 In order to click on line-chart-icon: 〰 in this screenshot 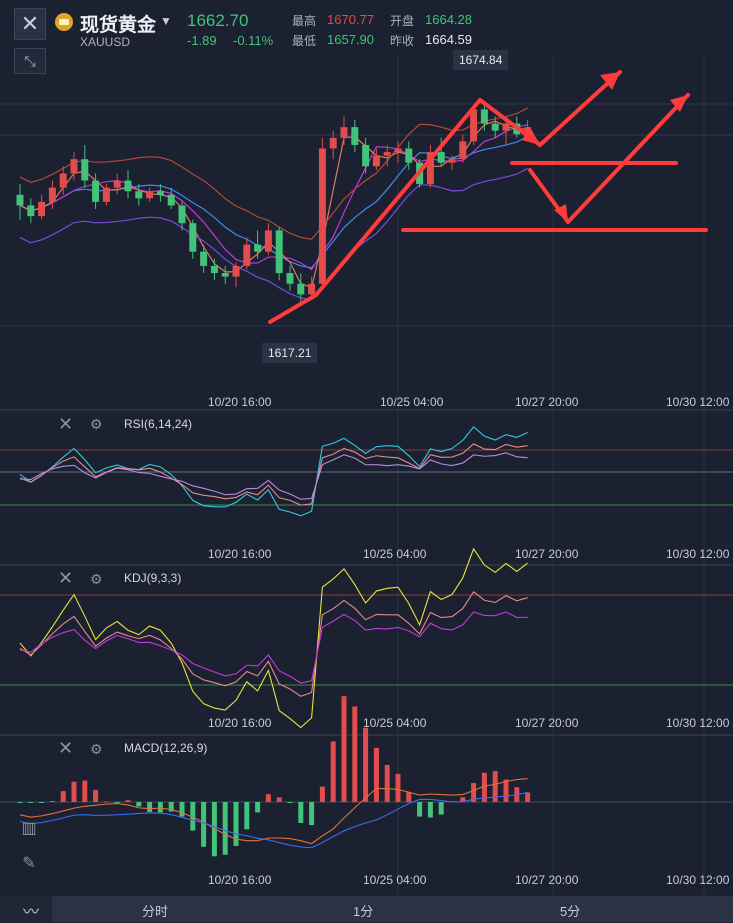, I will do `click(30, 912)`.